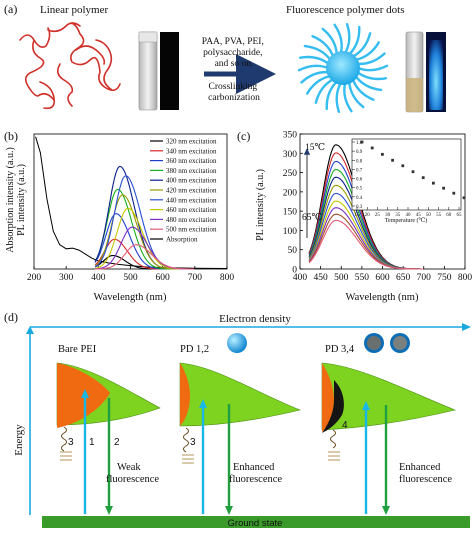 The width and height of the screenshot is (474, 551). I want to click on panel-c-x-tick-label: 550, so click(362, 278).